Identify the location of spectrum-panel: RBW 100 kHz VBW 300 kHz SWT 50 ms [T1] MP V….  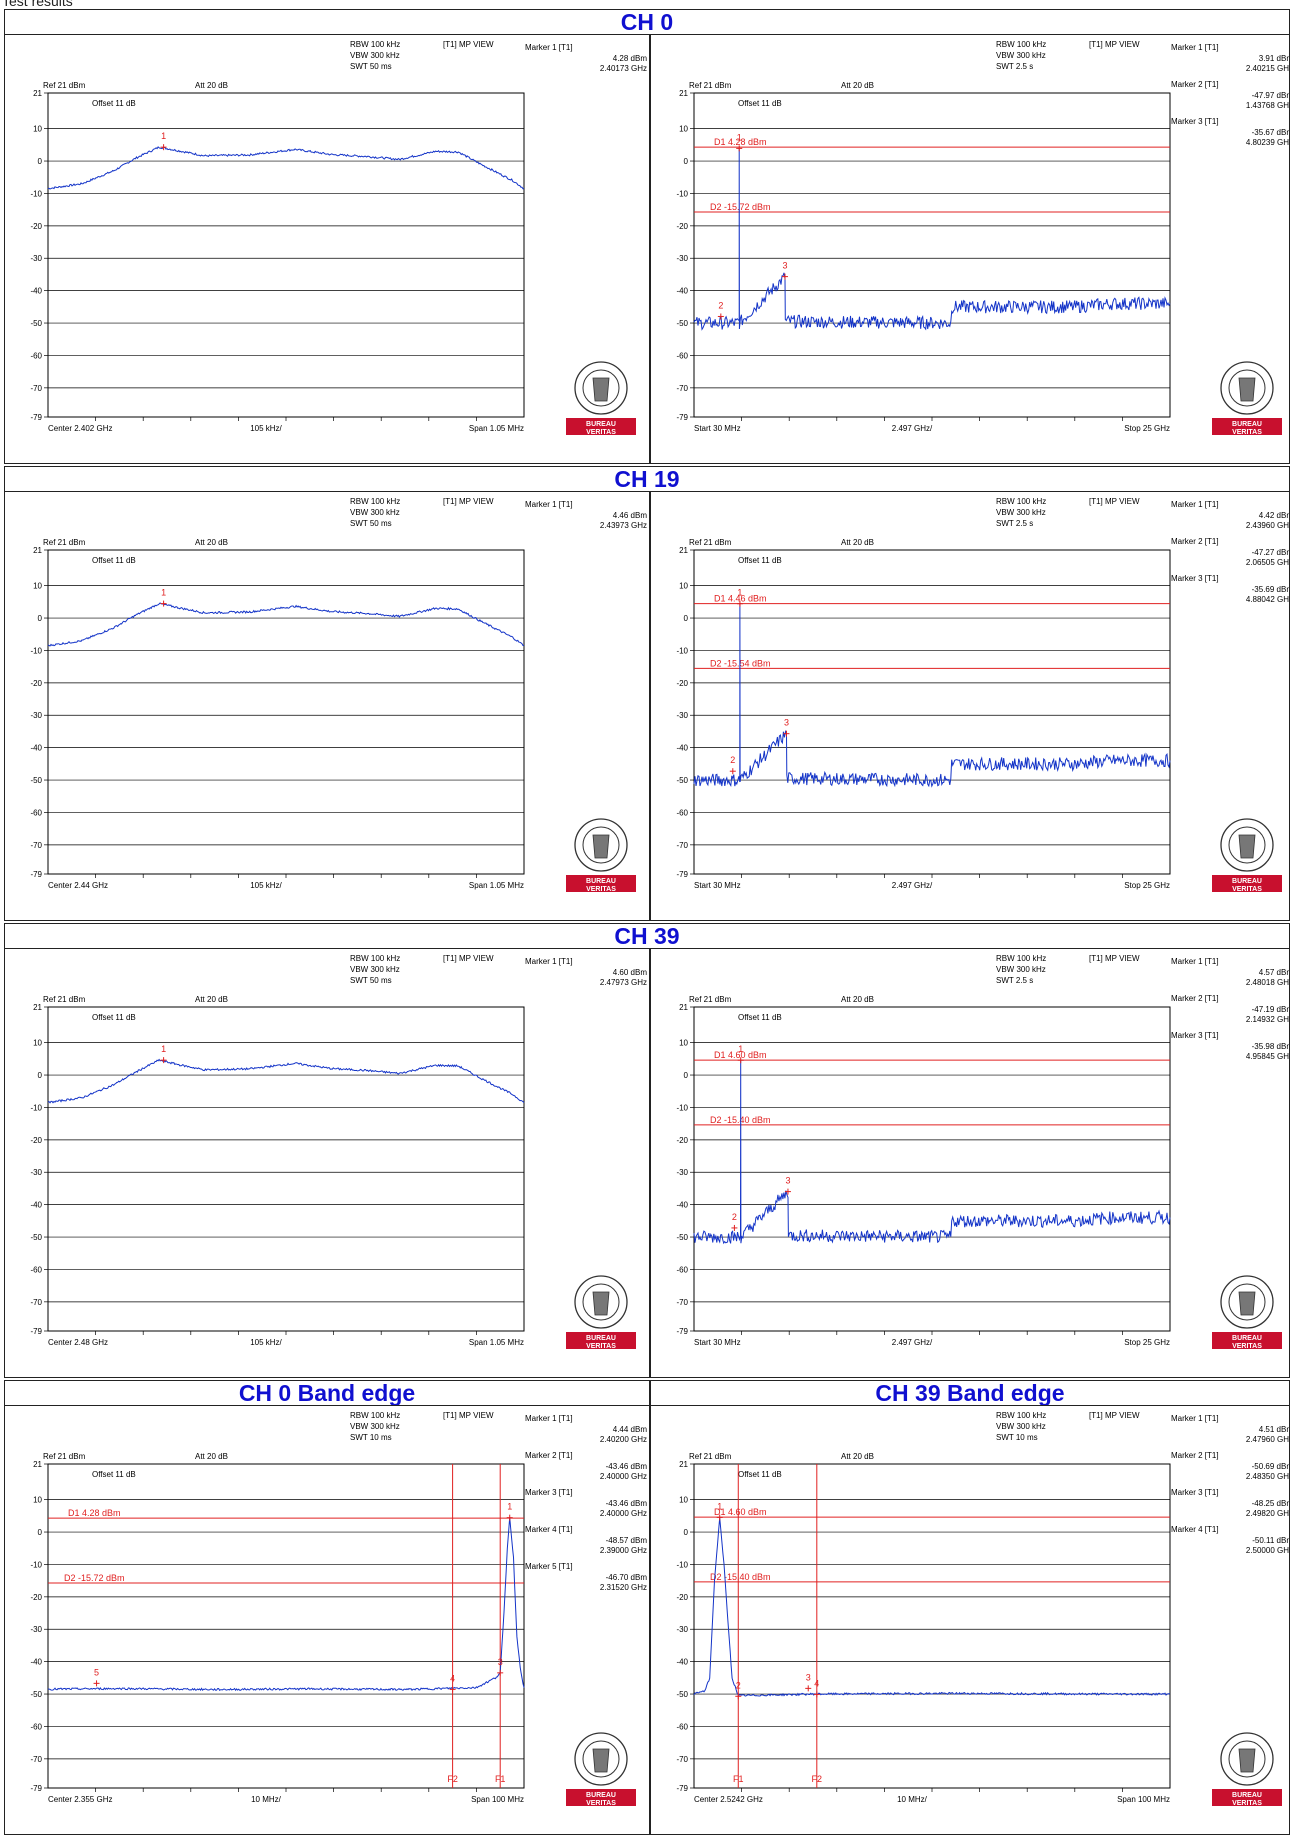
(327, 249).